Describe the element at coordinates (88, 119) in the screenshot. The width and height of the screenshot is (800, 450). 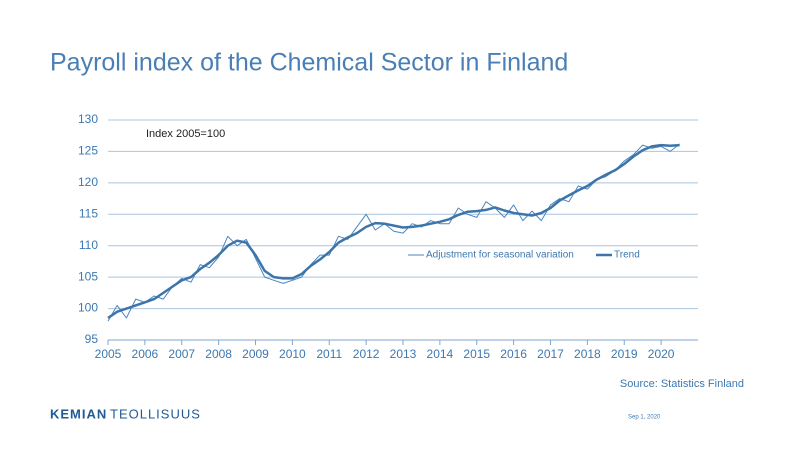
I see `y-tick-label: 130` at that location.